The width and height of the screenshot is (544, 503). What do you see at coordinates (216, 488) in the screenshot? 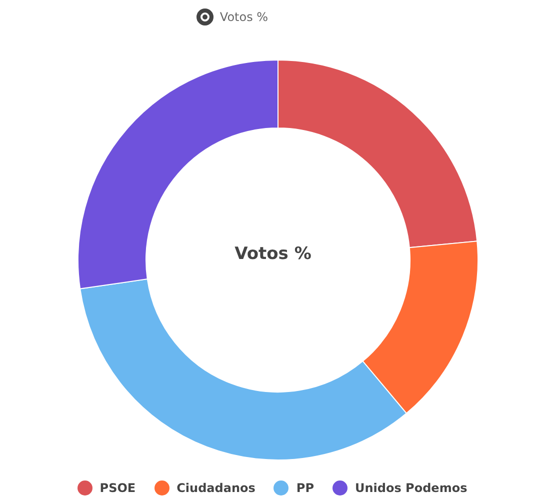
I see `legend-label: Ciudadanos` at bounding box center [216, 488].